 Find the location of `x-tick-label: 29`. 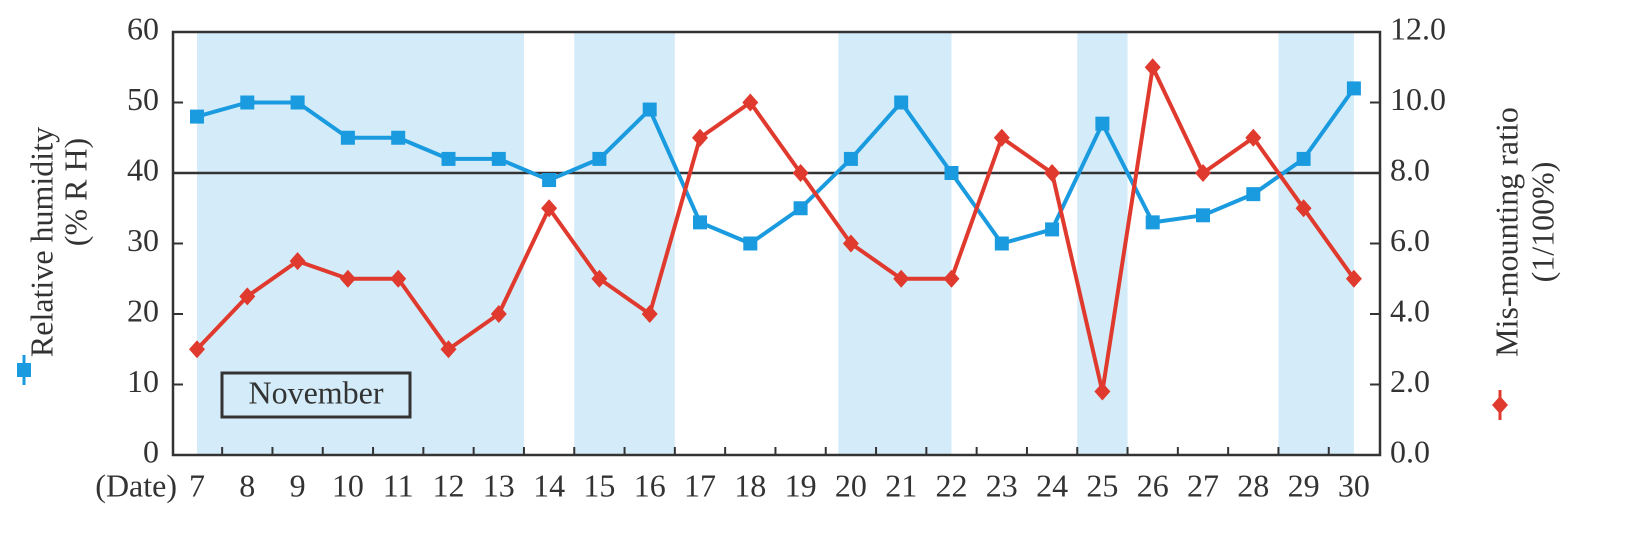

x-tick-label: 29 is located at coordinates (1304, 485).